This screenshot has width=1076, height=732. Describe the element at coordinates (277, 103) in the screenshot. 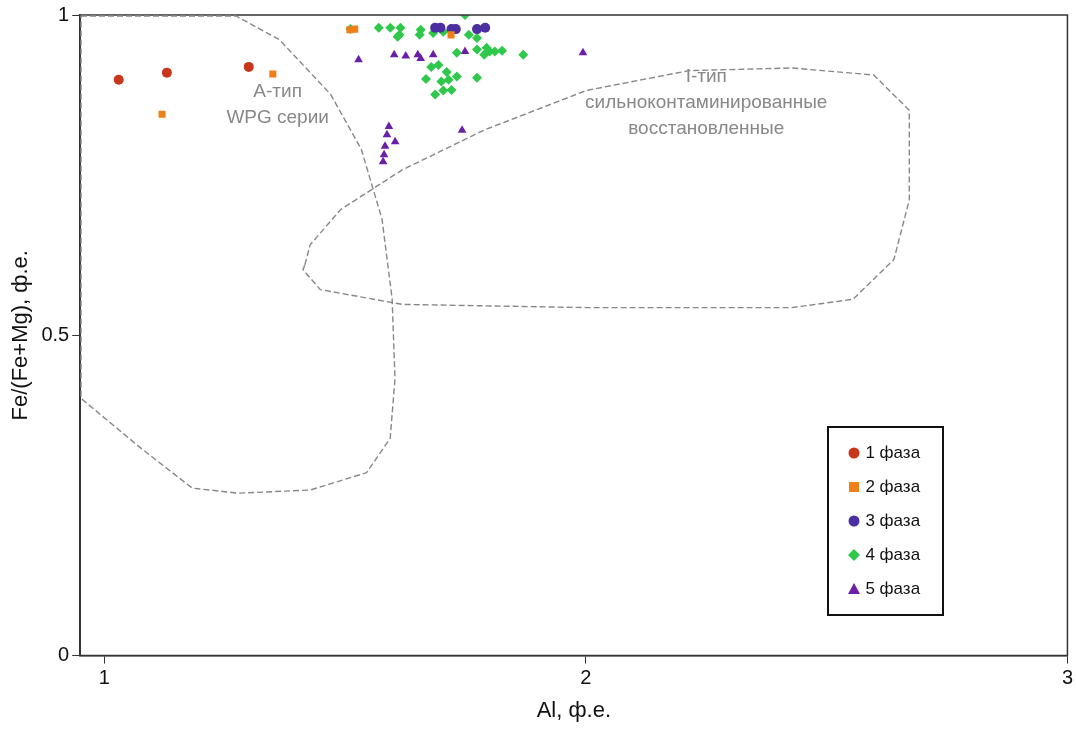

I see `annotation: А-тип WPG серии` at that location.